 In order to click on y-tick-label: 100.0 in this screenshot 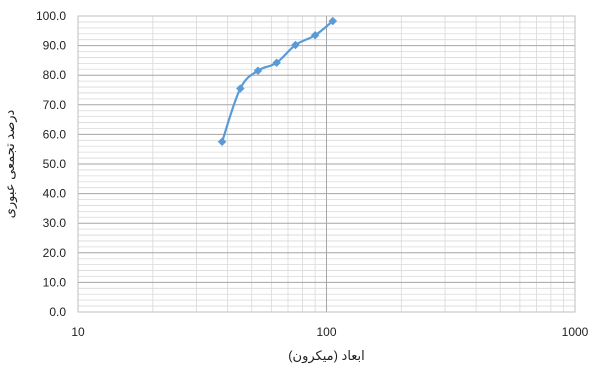, I will do `click(51, 16)`.